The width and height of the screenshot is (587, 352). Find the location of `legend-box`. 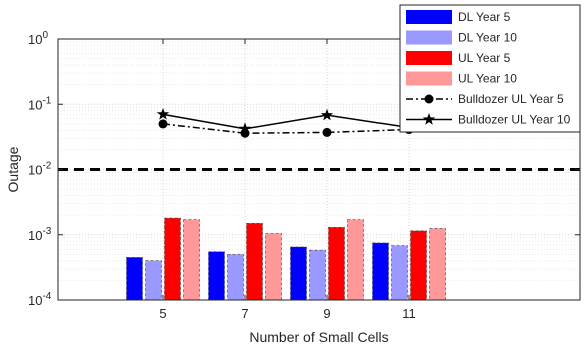

legend-box is located at coordinates (490, 68).